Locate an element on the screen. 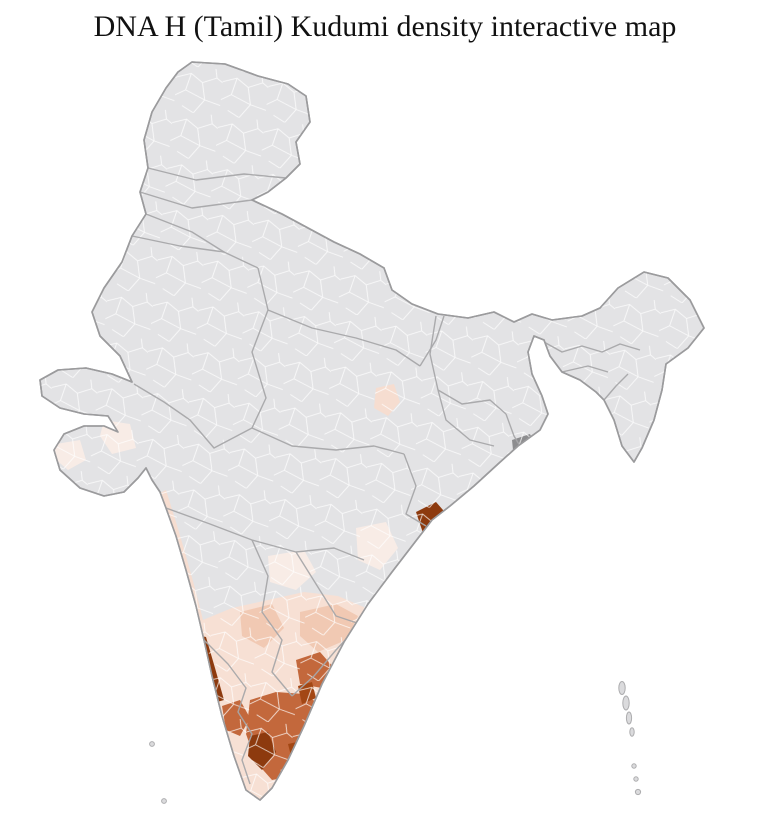  andaman-nicobar-islands is located at coordinates (630, 738).